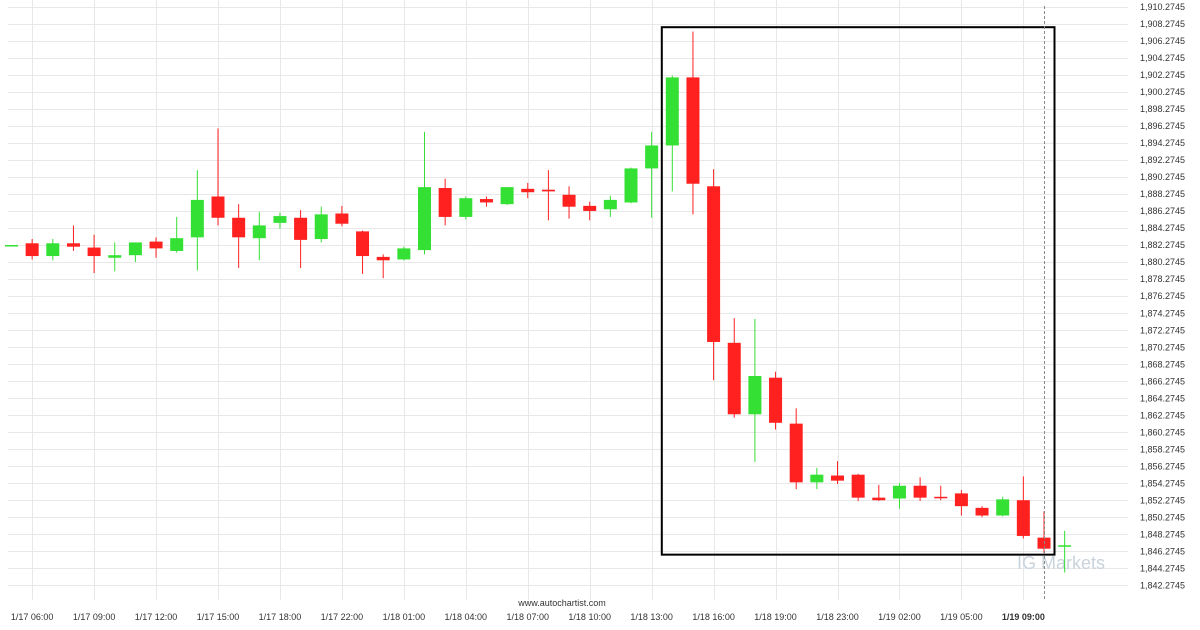 The width and height of the screenshot is (1200, 630). What do you see at coordinates (651, 617) in the screenshot?
I see `x-tick-label: 1/18 13:00` at bounding box center [651, 617].